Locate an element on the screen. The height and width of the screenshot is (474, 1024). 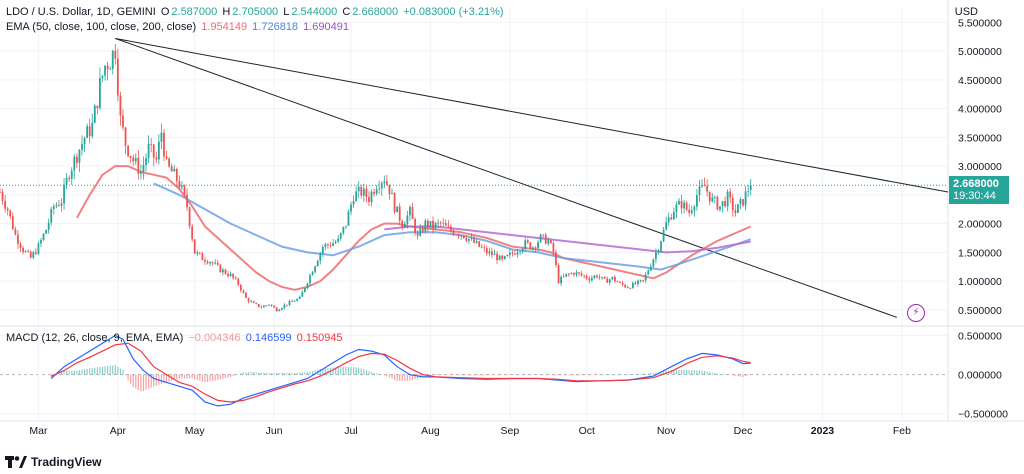
price-tick-label: 4.500000 is located at coordinates (980, 81).